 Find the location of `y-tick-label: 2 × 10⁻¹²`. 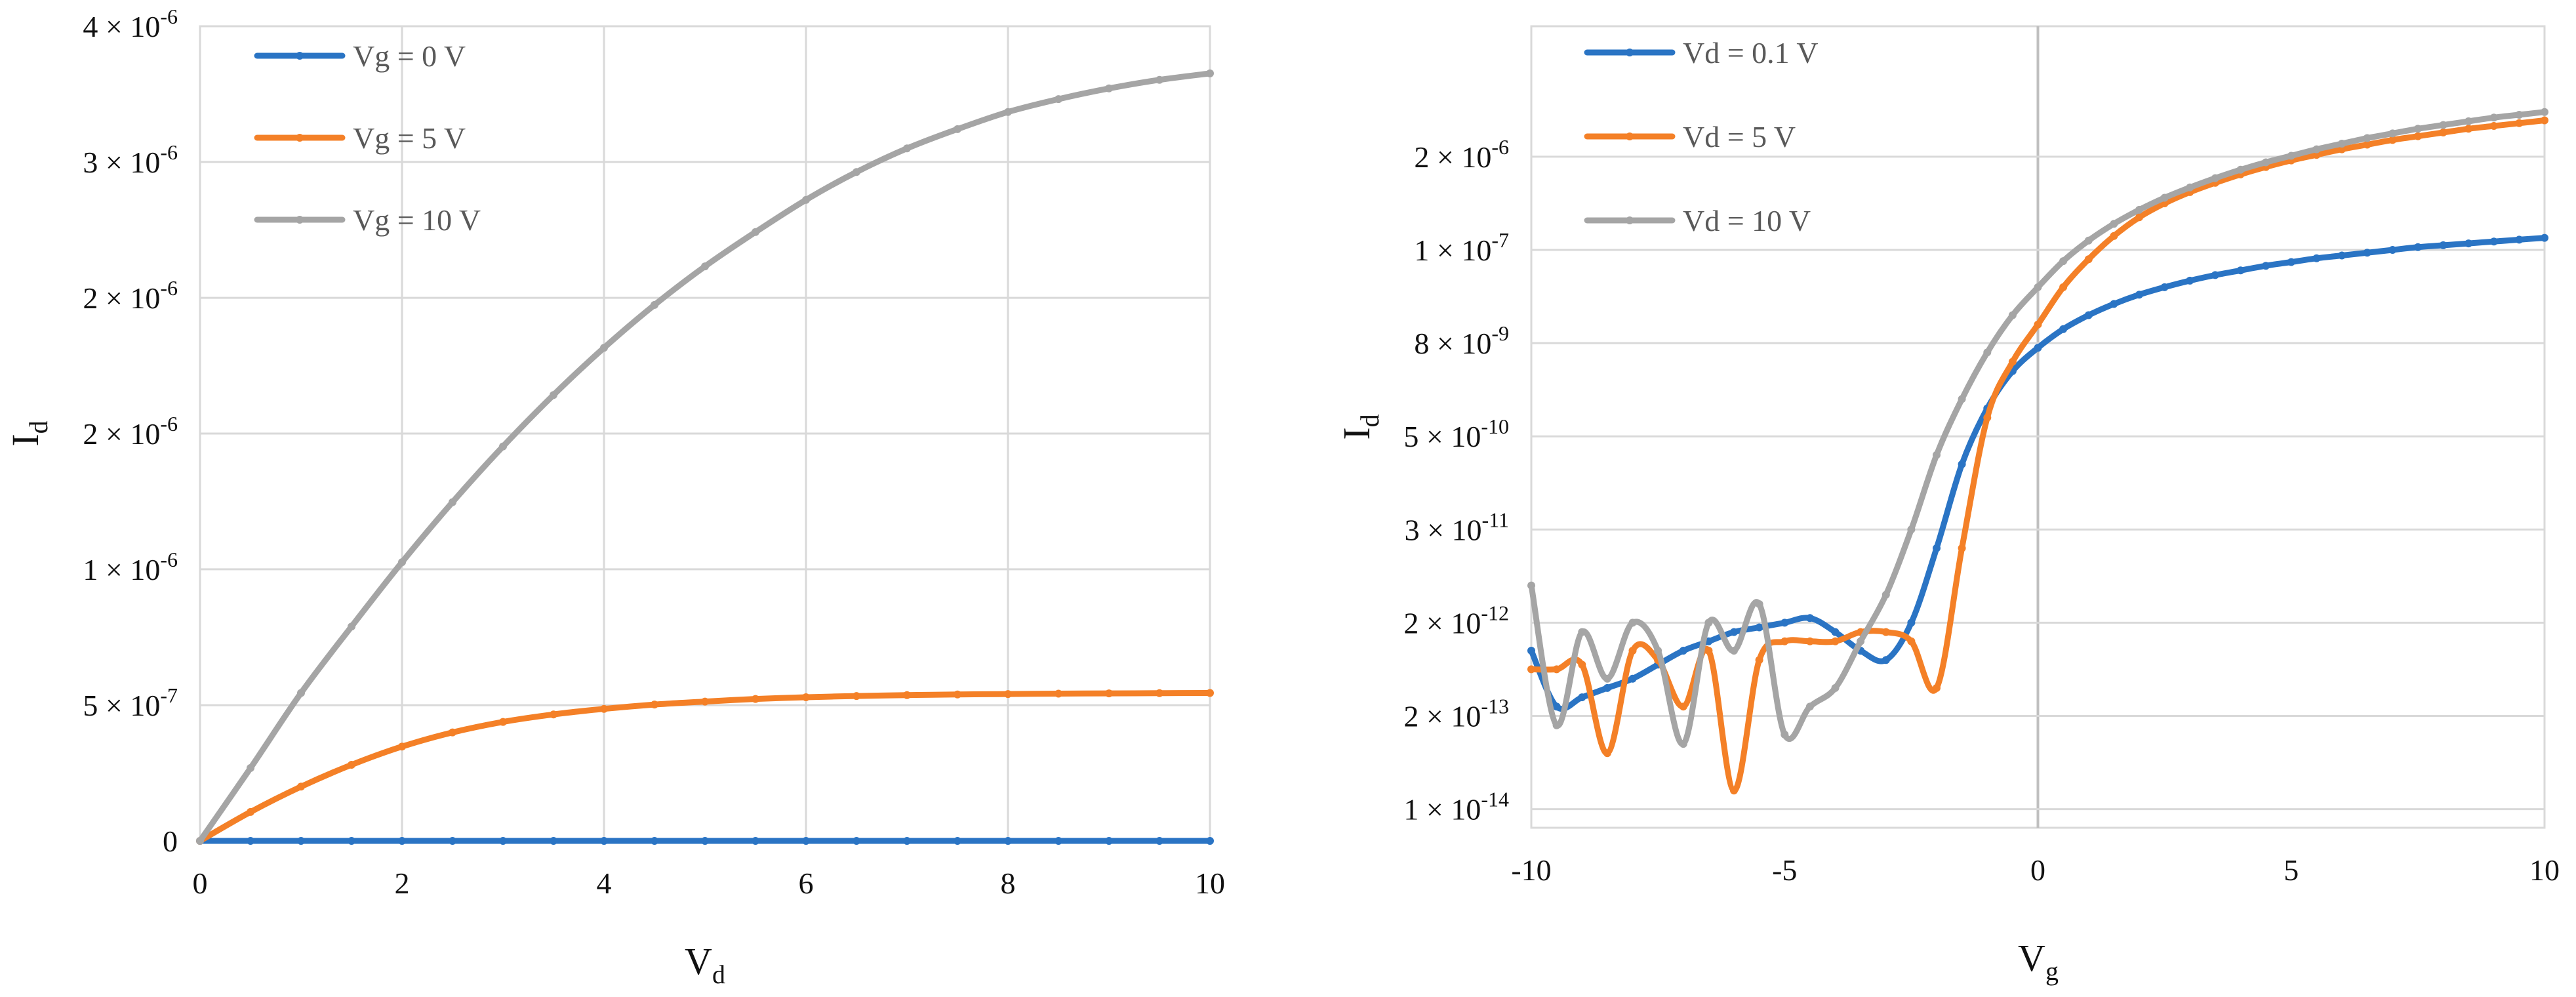

y-tick-label: 2 × 10⁻¹² is located at coordinates (1456, 620).